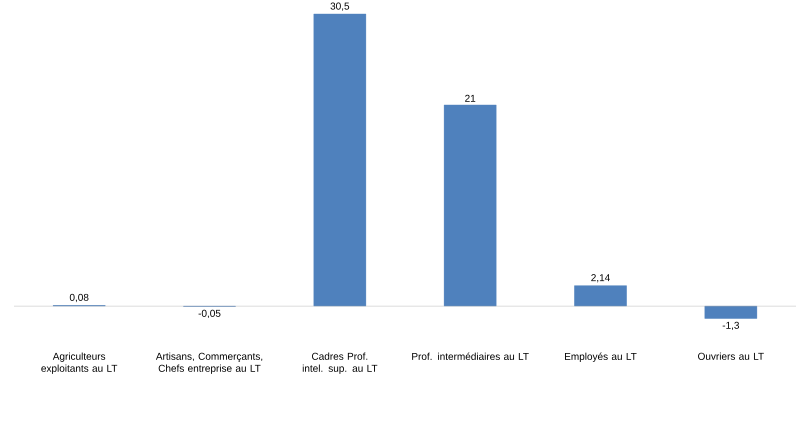 This screenshot has width=809, height=421. Describe the element at coordinates (79, 363) in the screenshot. I see `x-tick-label: Agriculteurs exploitants au LT` at that location.